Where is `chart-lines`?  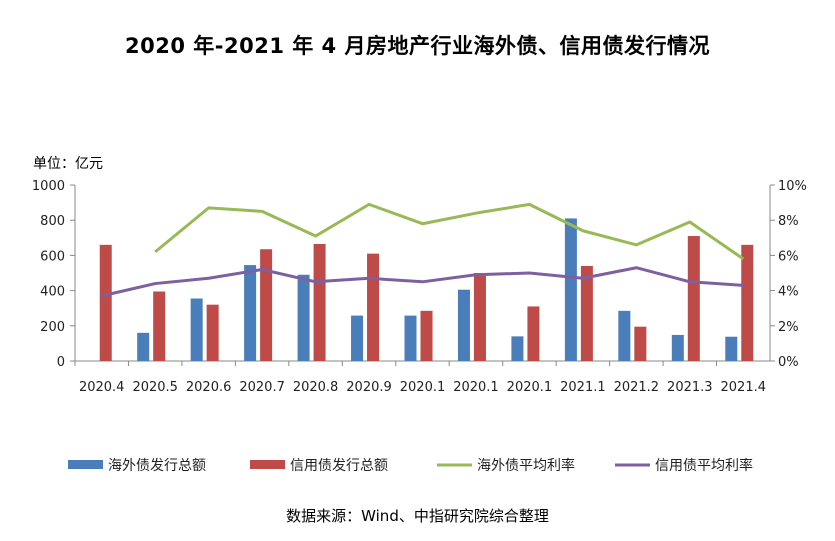
chart-lines is located at coordinates (423, 250).